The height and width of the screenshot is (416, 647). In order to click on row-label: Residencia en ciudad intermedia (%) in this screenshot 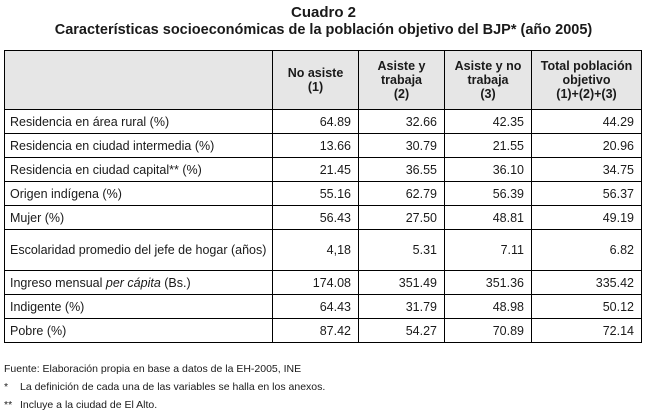, I will do `click(138, 145)`.